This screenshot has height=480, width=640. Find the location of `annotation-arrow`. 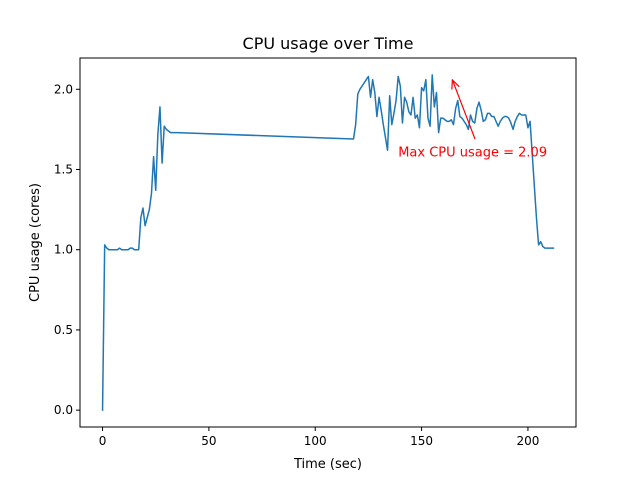

annotation-arrow is located at coordinates (464, 110).